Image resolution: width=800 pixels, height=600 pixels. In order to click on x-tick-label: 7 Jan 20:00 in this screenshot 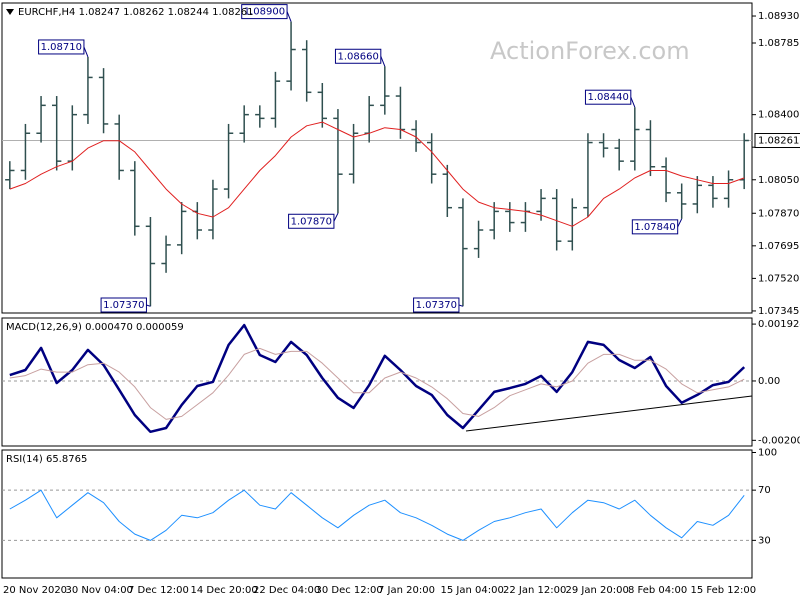, I will do `click(406, 590)`.